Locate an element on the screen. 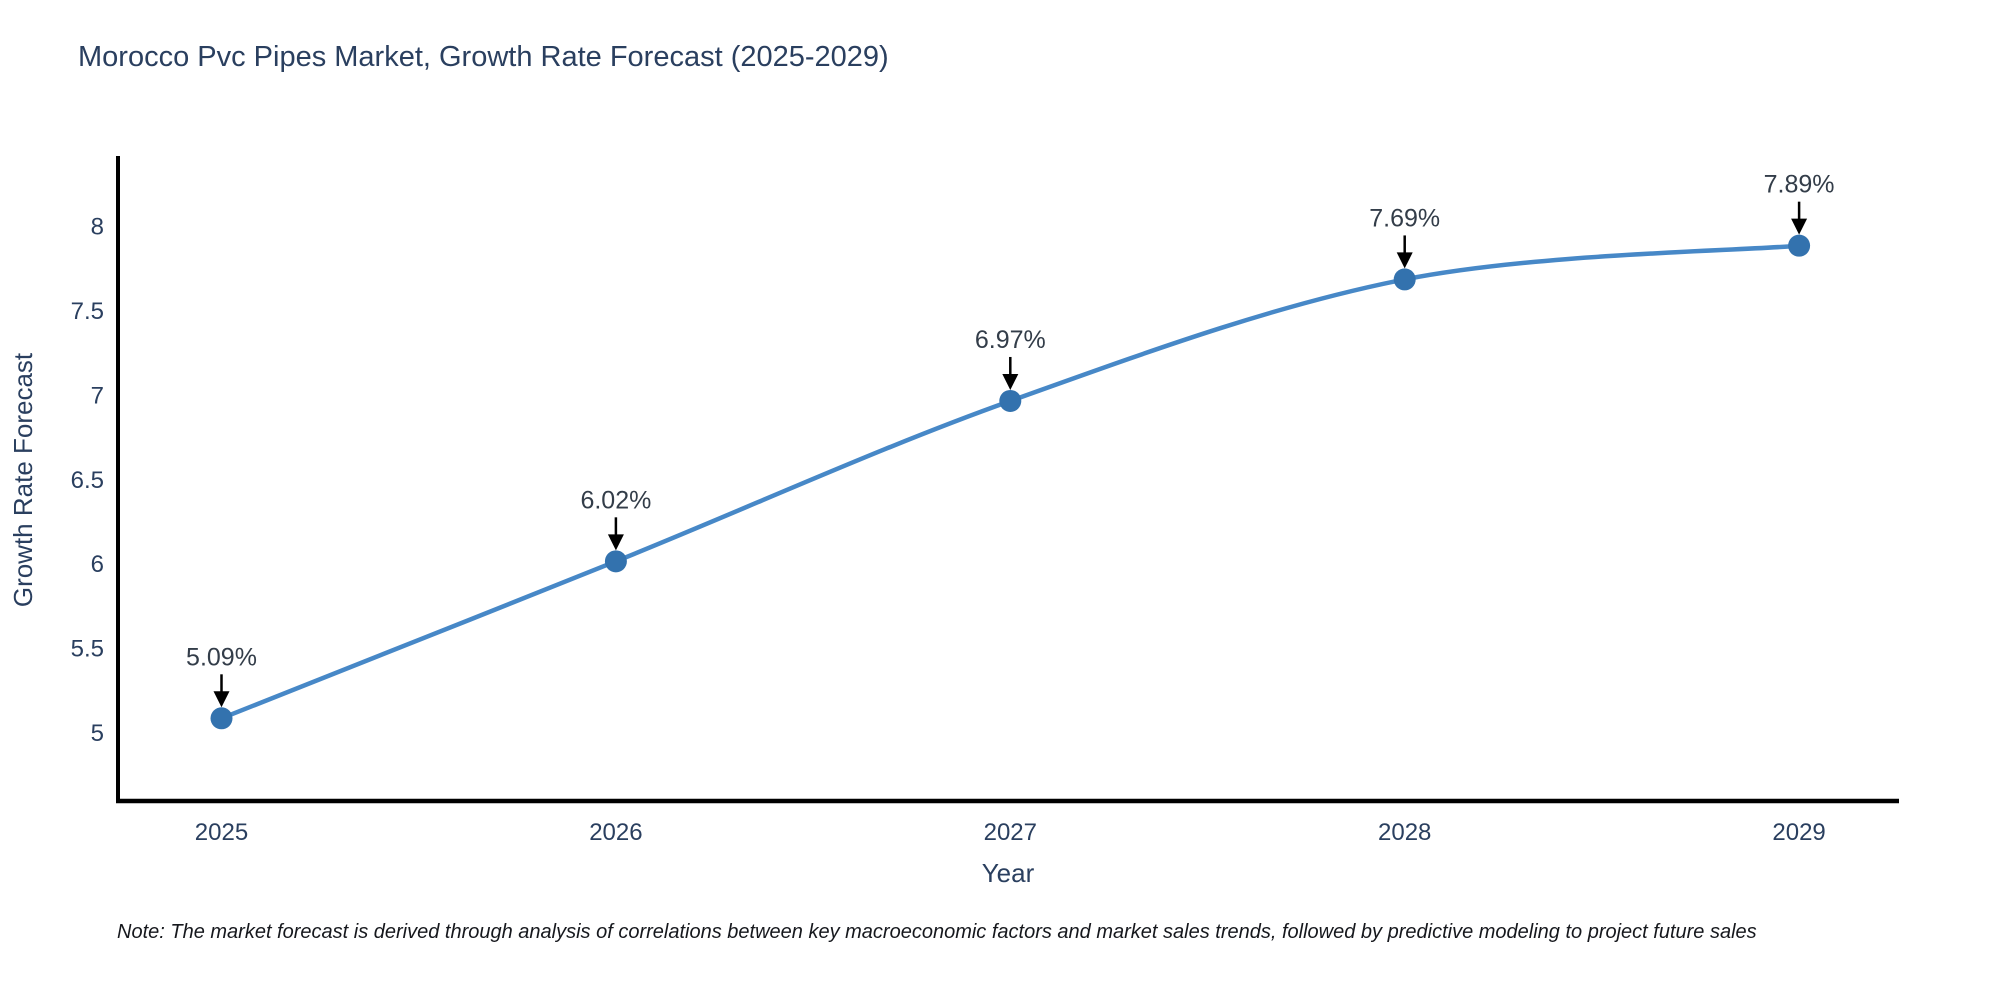  x-tick-labels: 2025 2026 2027 2028 2029 is located at coordinates (1010, 832).